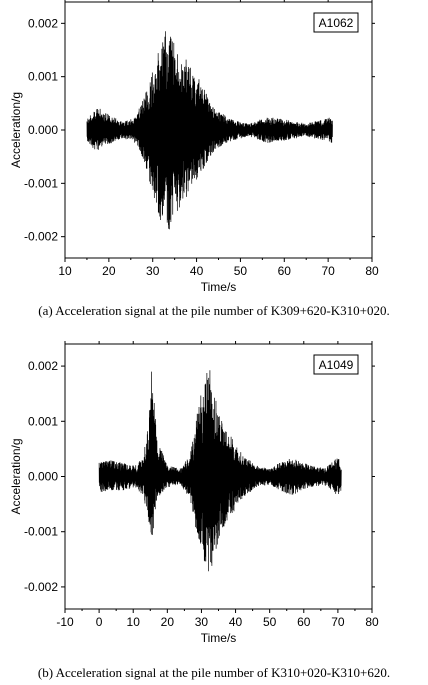 The width and height of the screenshot is (428, 685). What do you see at coordinates (43, 421) in the screenshot?
I see `chart-1-ytick-label: 0.001` at bounding box center [43, 421].